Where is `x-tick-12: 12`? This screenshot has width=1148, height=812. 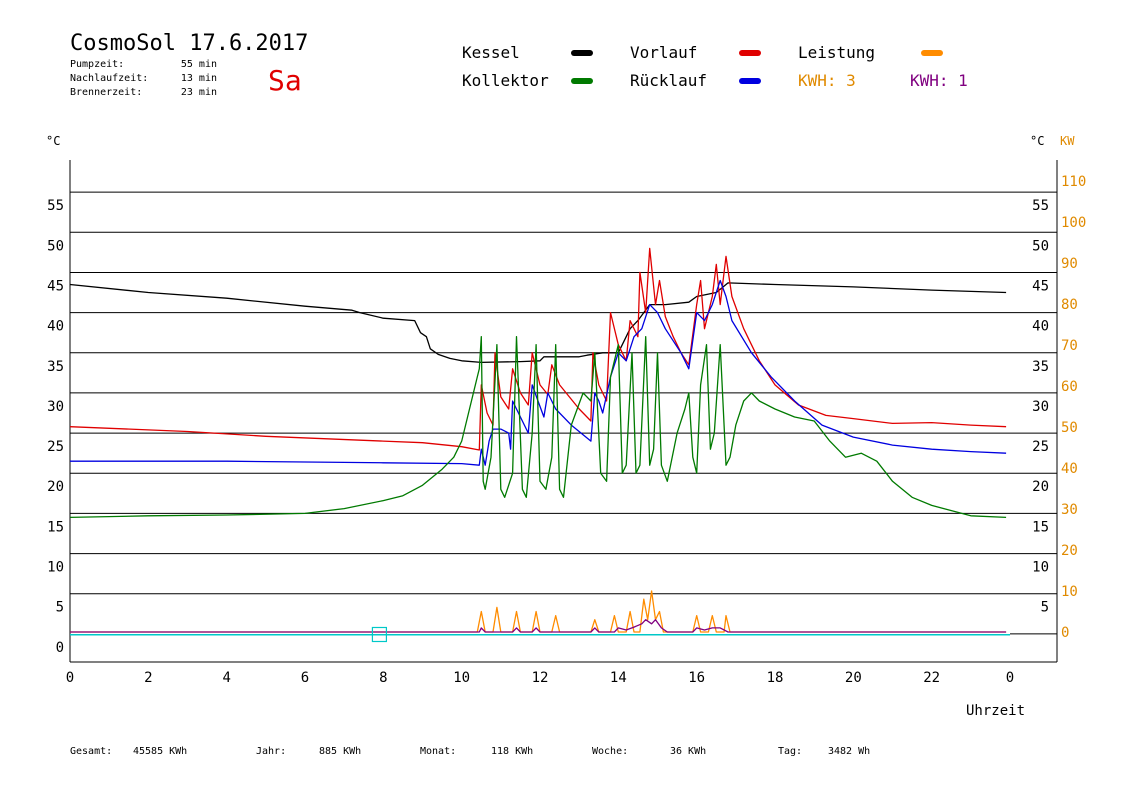
x-tick-12: 12 is located at coordinates (540, 678).